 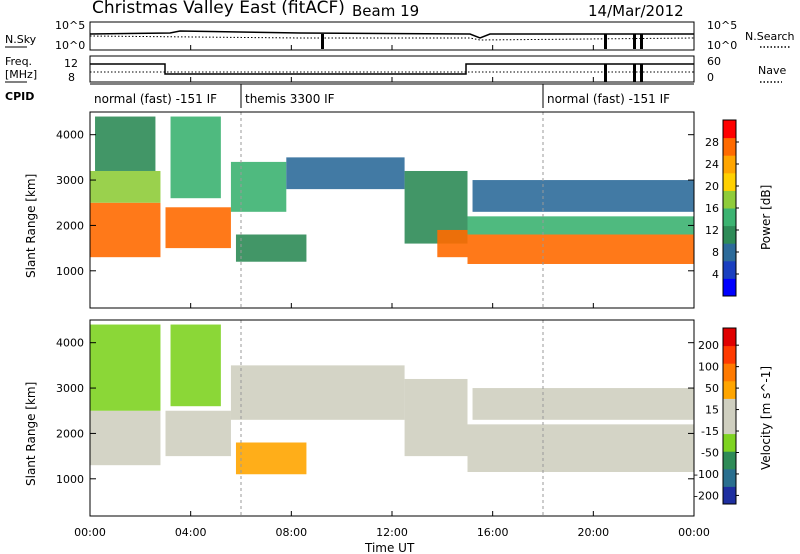 I want to click on x-tick-label: 08:00, so click(x=291, y=532).